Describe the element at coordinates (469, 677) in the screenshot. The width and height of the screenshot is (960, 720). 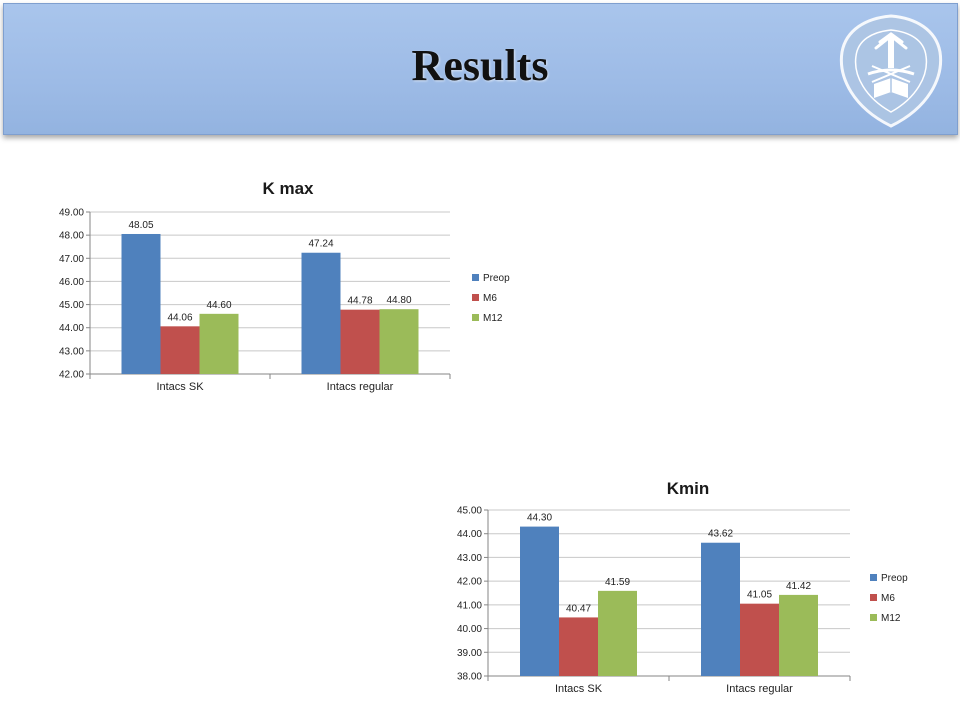
I see `y-tick-label: 38.00` at that location.